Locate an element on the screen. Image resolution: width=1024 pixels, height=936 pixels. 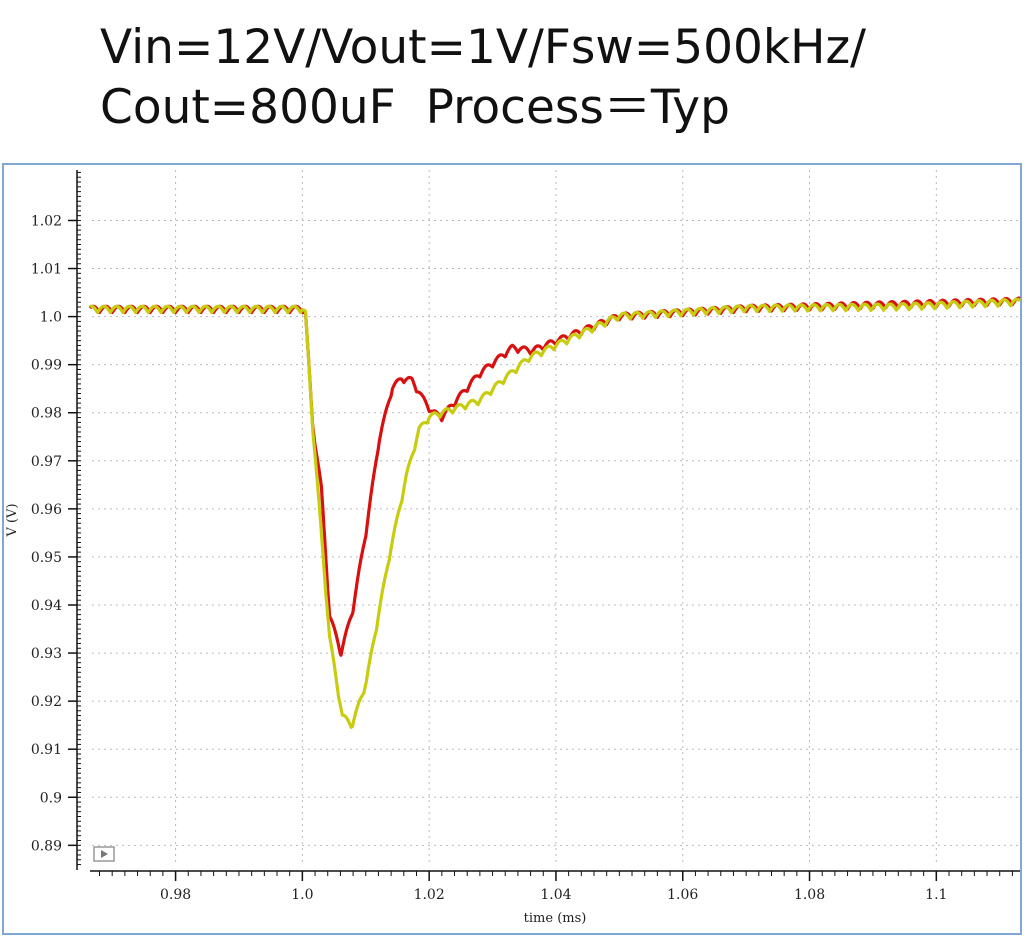
y-tick-label: 1.0 is located at coordinates (51, 318).